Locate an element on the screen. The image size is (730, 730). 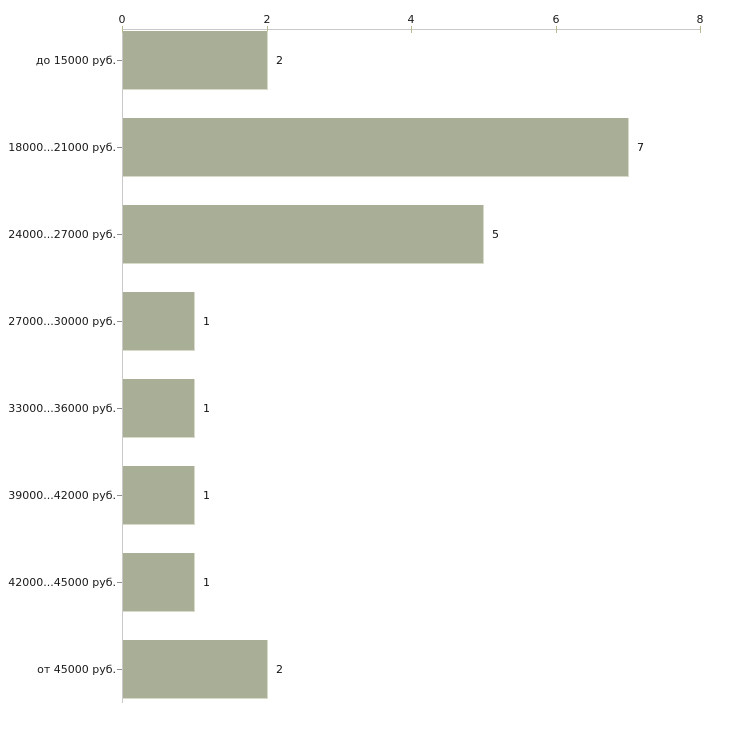
category-label: 33000...36000 руб. is located at coordinates (62, 408).